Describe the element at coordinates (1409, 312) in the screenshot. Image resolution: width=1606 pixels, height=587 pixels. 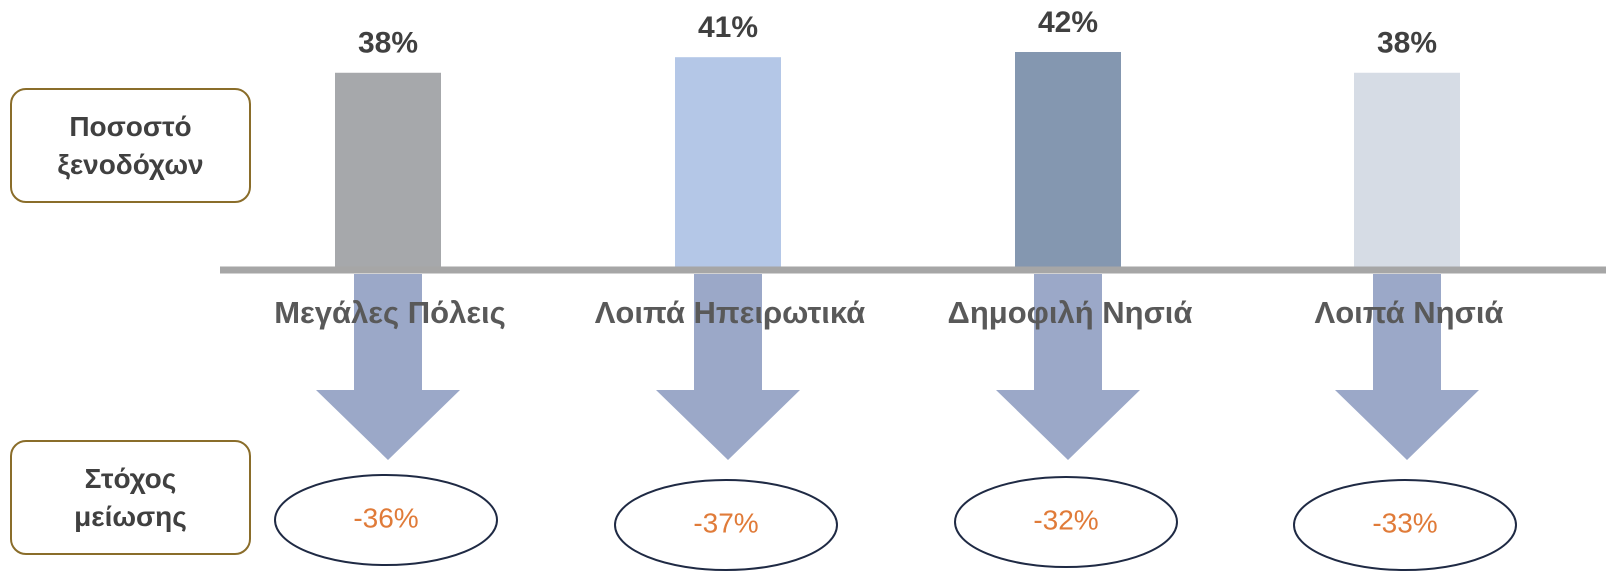
I see `category-label: Λοιπά Νησιά` at that location.